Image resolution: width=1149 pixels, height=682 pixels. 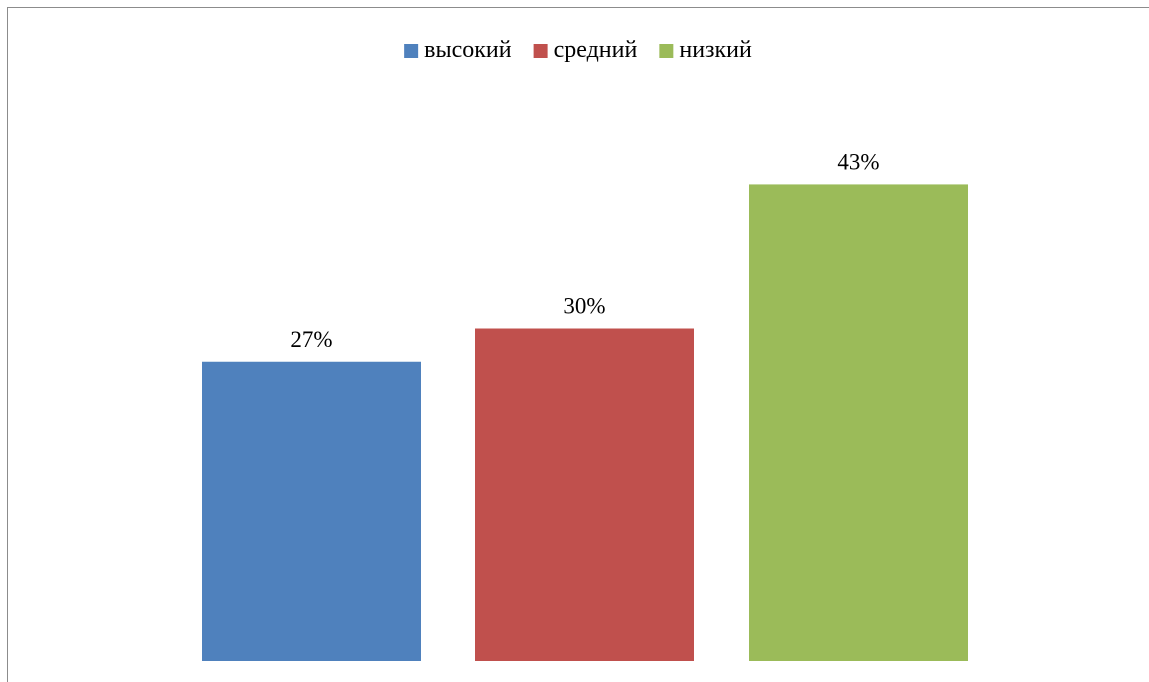 I want to click on legend-item-low: низкий, so click(x=705, y=50).